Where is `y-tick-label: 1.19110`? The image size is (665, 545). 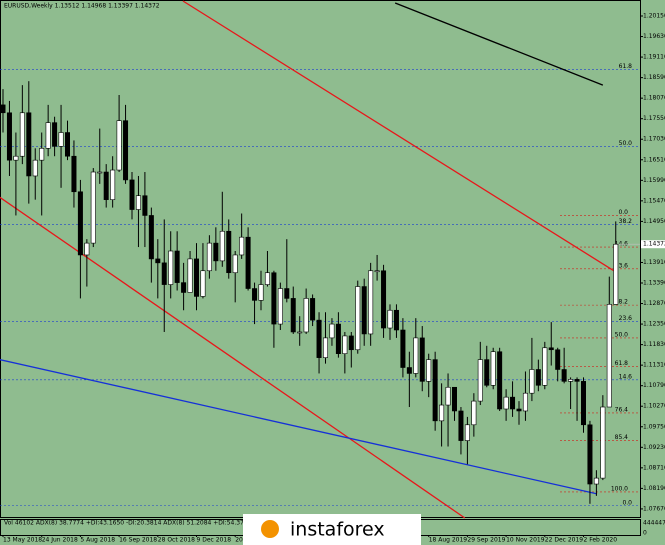
y-tick-label: 1.19110 is located at coordinates (654, 57).